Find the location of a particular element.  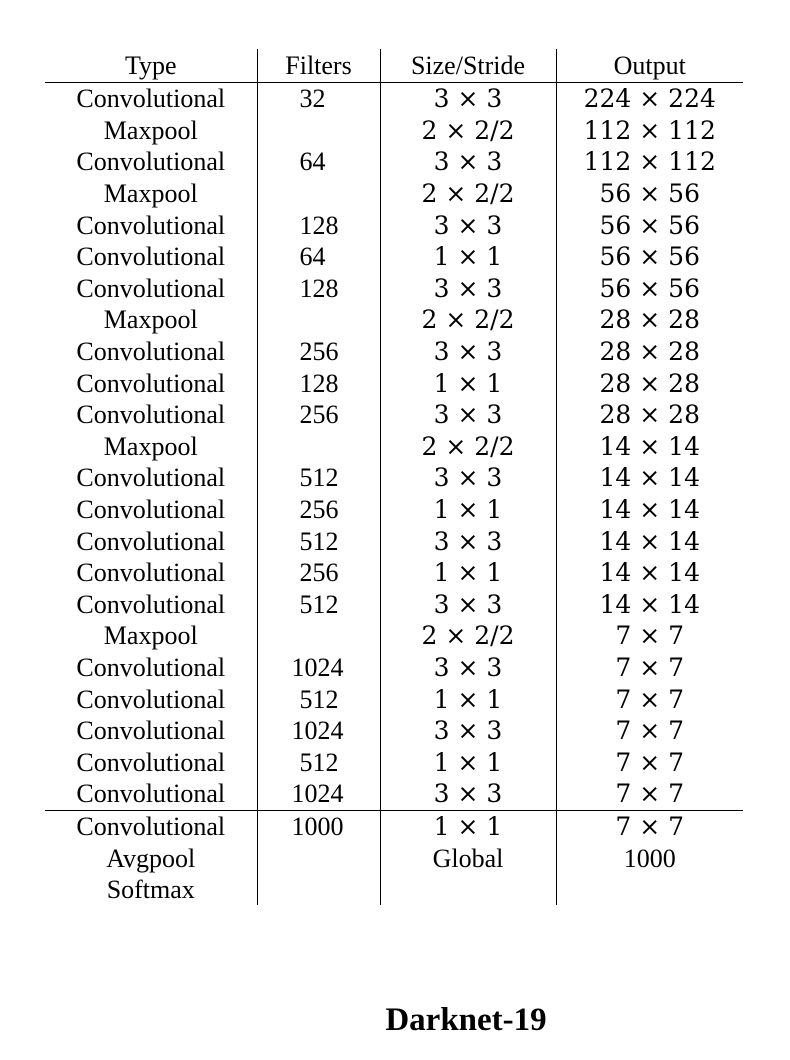

header-type: Type is located at coordinates (151, 66).